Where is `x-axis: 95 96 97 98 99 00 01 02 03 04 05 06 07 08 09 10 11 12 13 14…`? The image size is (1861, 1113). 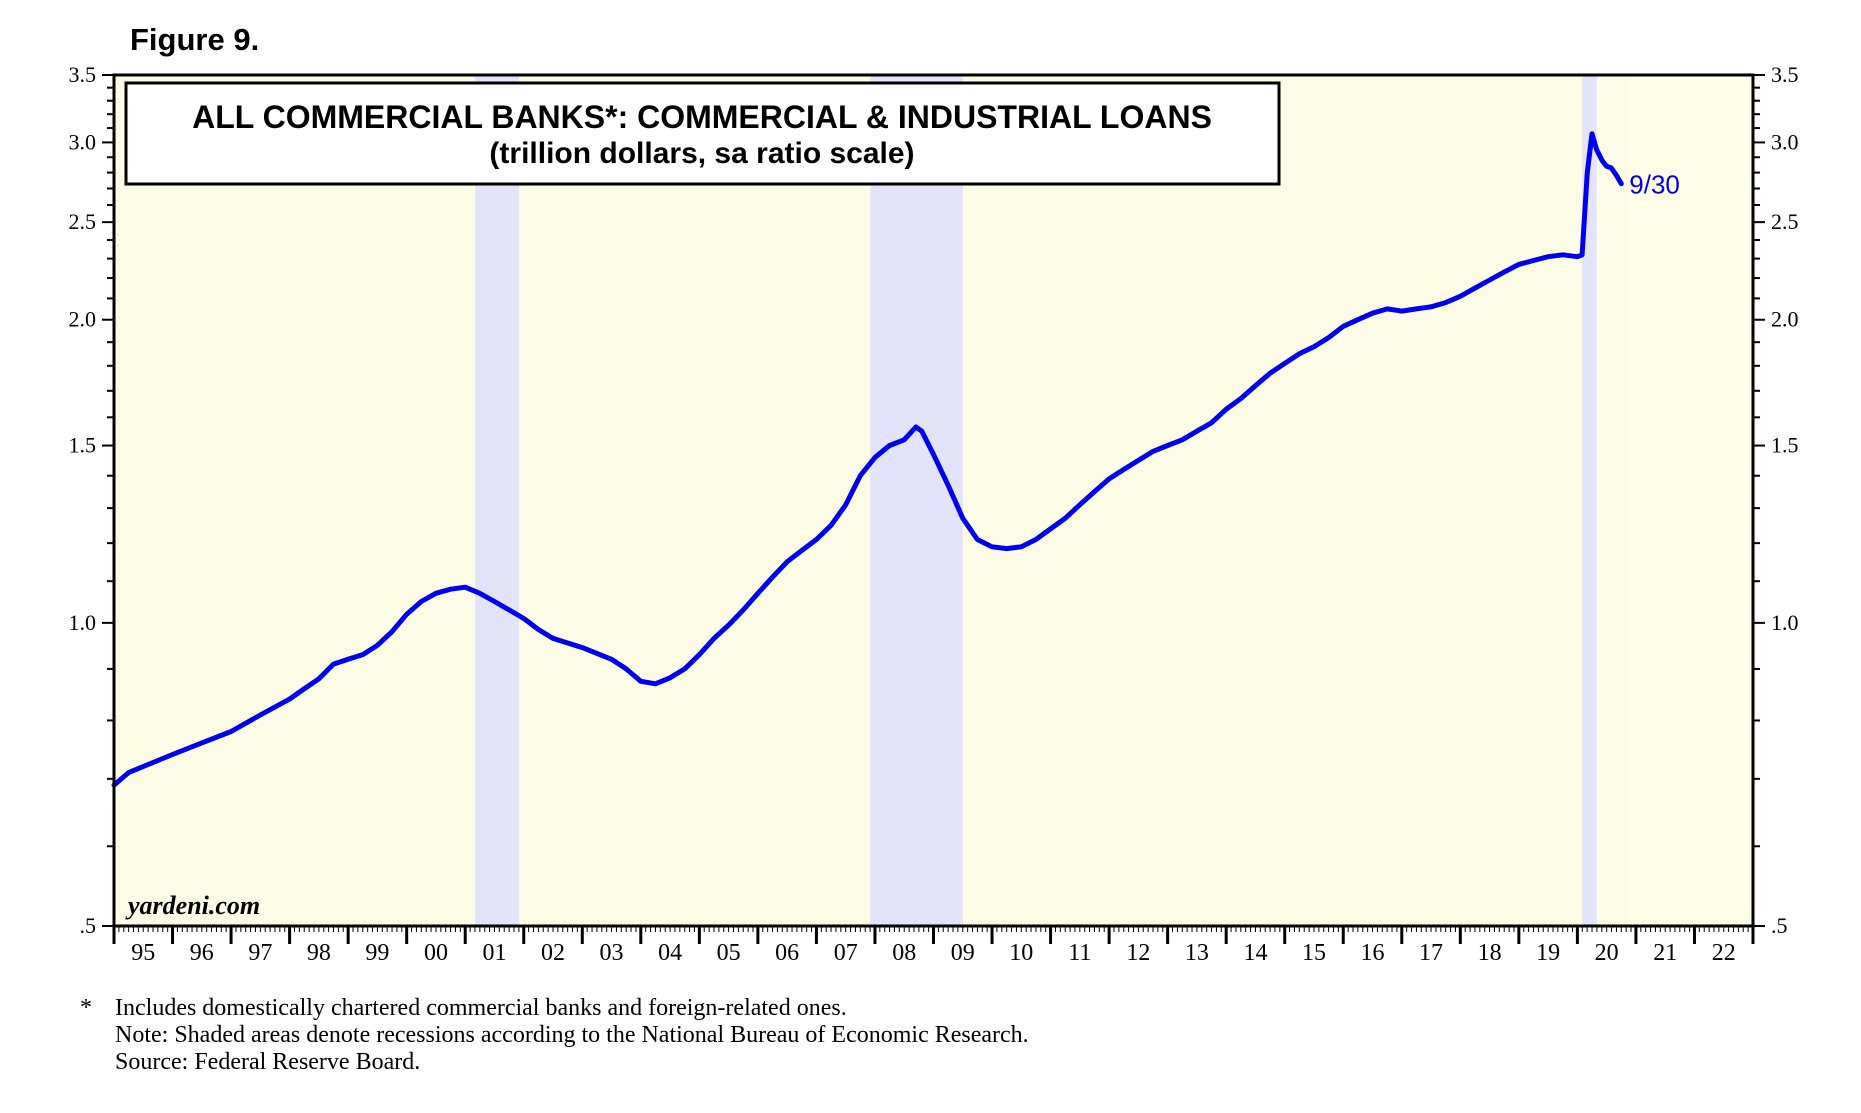 x-axis: 95 96 97 98 99 00 01 02 03 04 05 06 07 08 09 10 11 12 13 14… is located at coordinates (933, 953).